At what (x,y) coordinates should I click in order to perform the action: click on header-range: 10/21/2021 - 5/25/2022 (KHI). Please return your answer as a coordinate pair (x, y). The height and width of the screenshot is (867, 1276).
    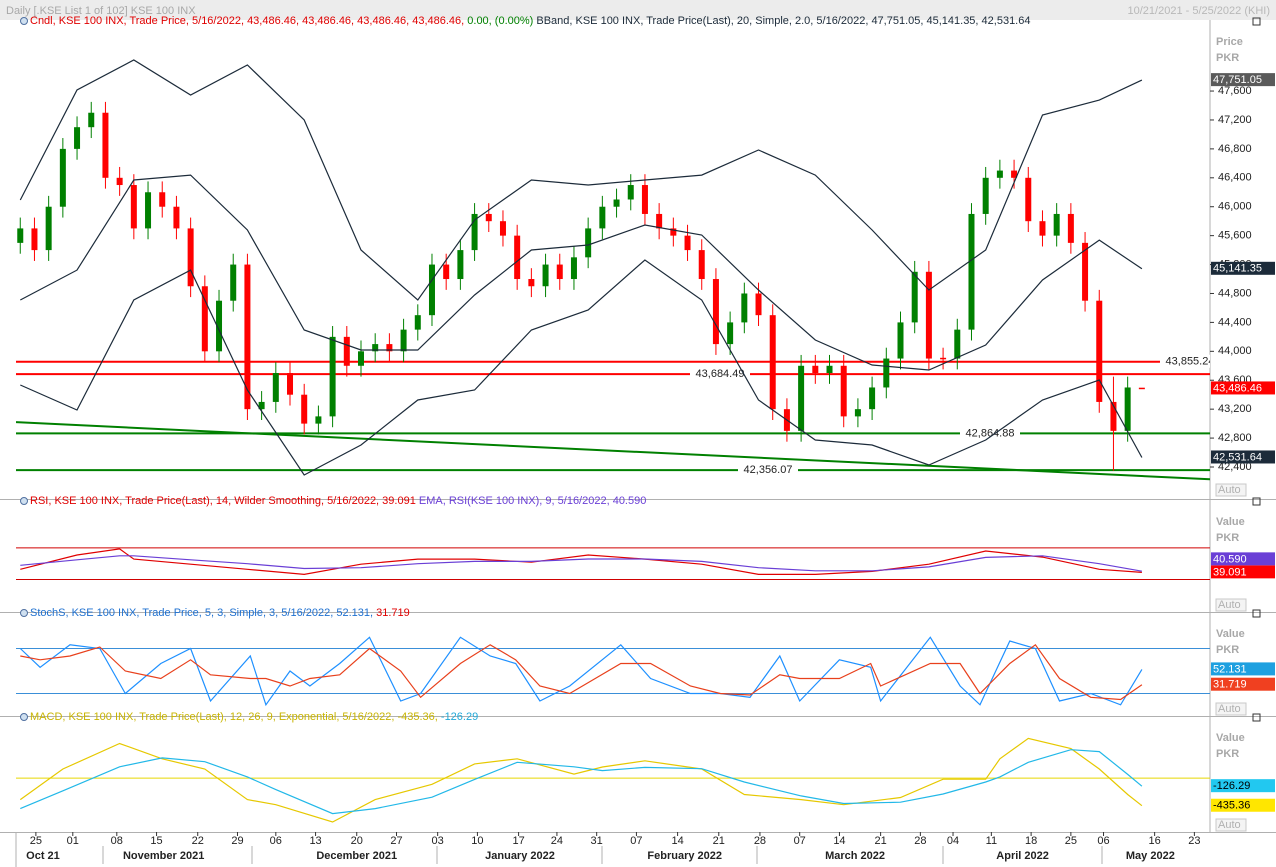
    Looking at the image, I should click on (1199, 11).